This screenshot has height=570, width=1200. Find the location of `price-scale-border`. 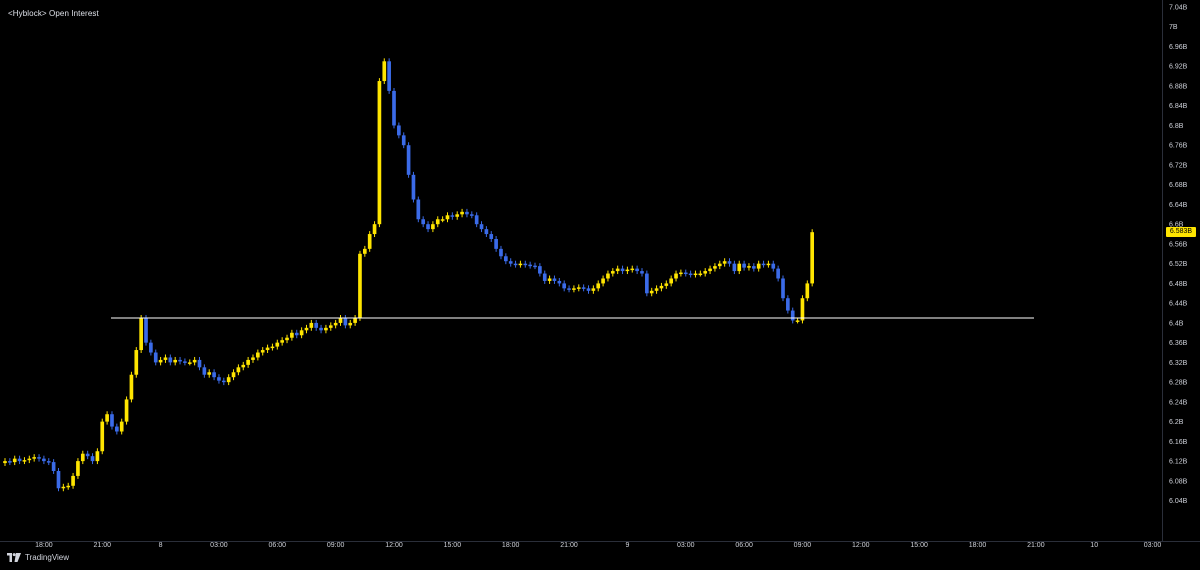

price-scale-border is located at coordinates (1162, 270).